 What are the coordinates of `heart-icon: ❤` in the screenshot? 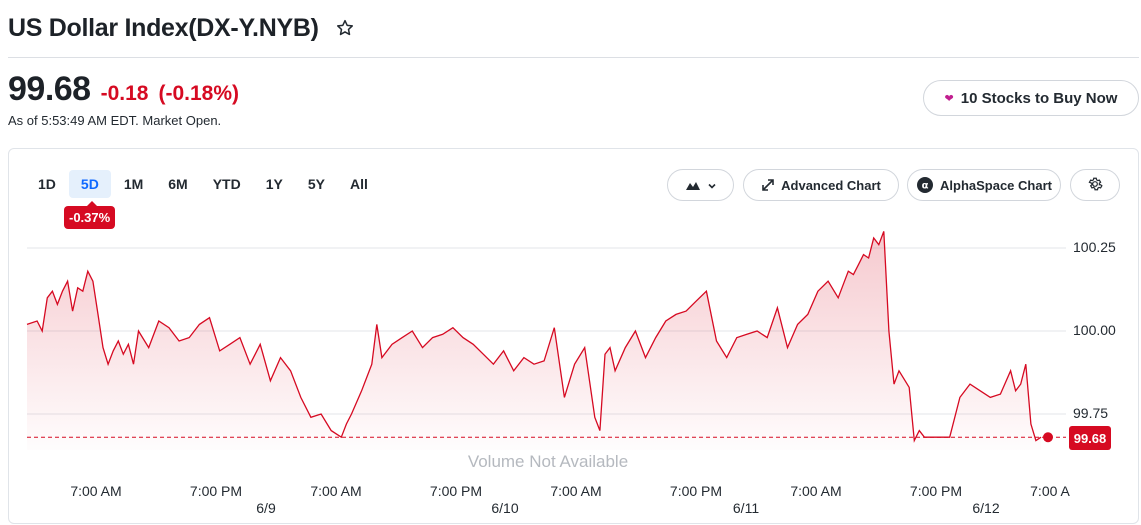 It's located at (949, 98).